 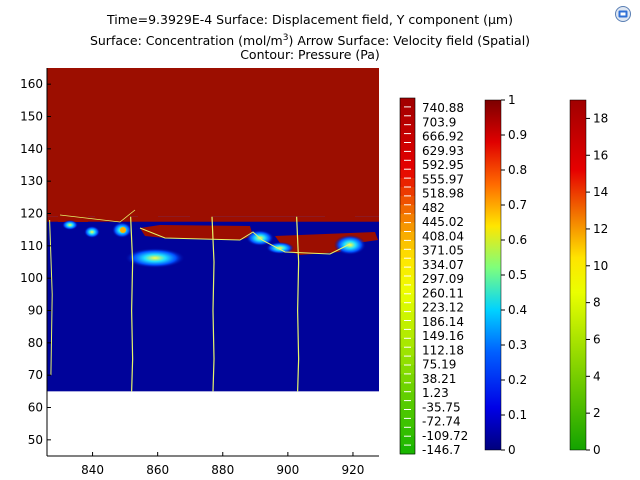 I want to click on y-tick-label-150: 150, so click(x=31, y=117).